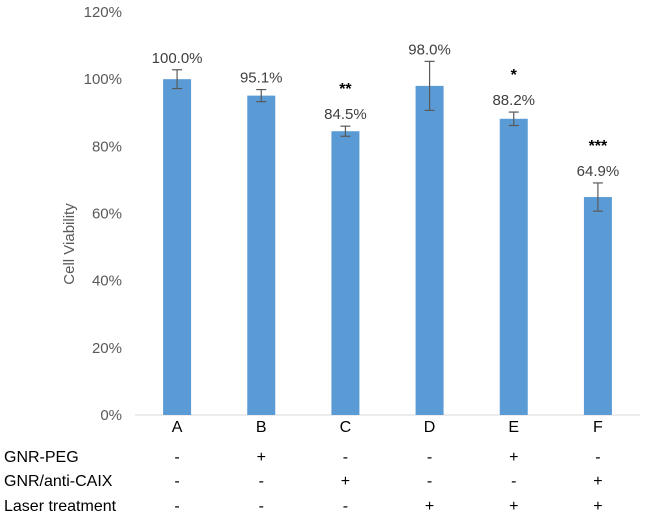  I want to click on y-axis-label: Cell Viability, so click(69, 244).